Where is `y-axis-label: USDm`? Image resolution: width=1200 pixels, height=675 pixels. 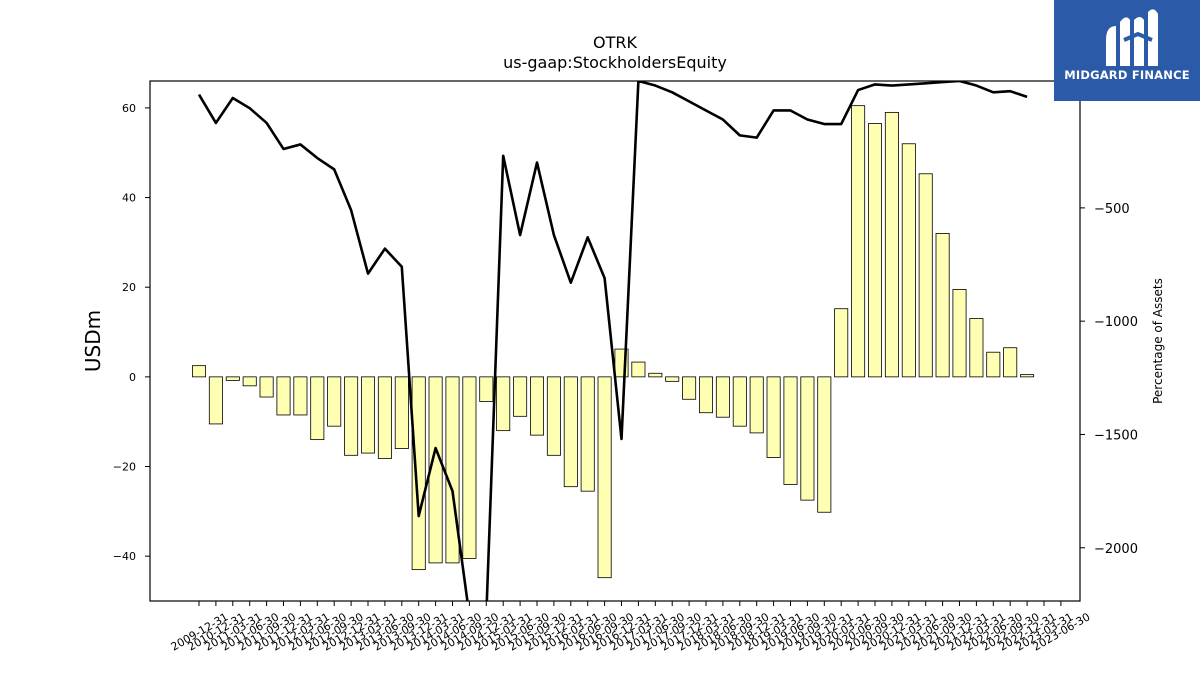 y-axis-label: USDm is located at coordinates (93, 341).